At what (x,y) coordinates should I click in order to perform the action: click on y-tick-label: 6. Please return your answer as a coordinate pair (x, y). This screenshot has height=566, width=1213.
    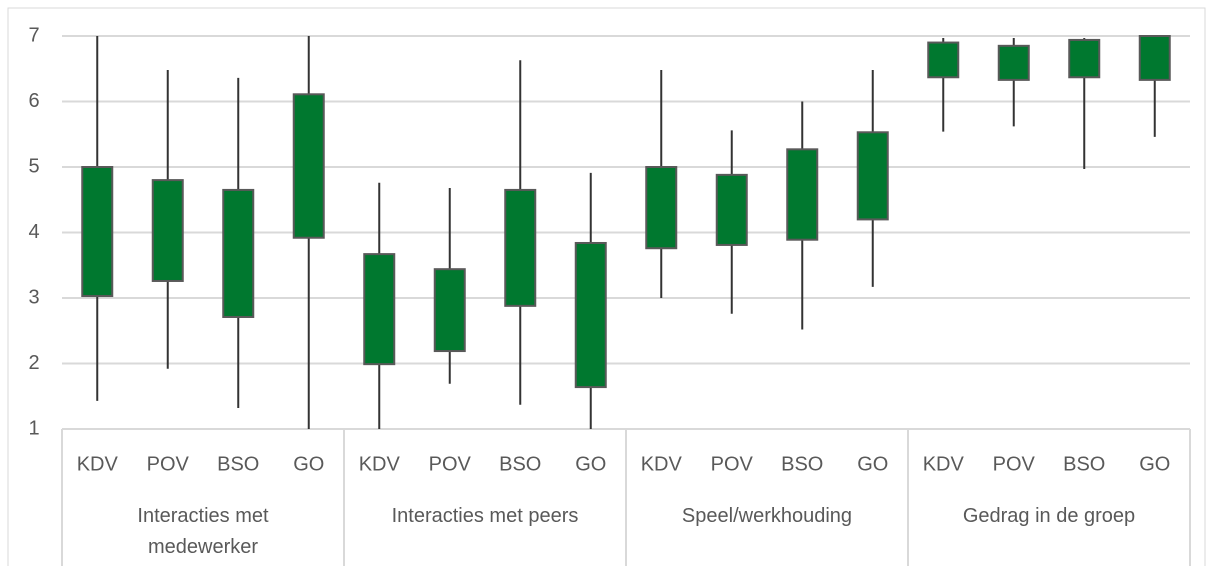
    Looking at the image, I should click on (33, 101).